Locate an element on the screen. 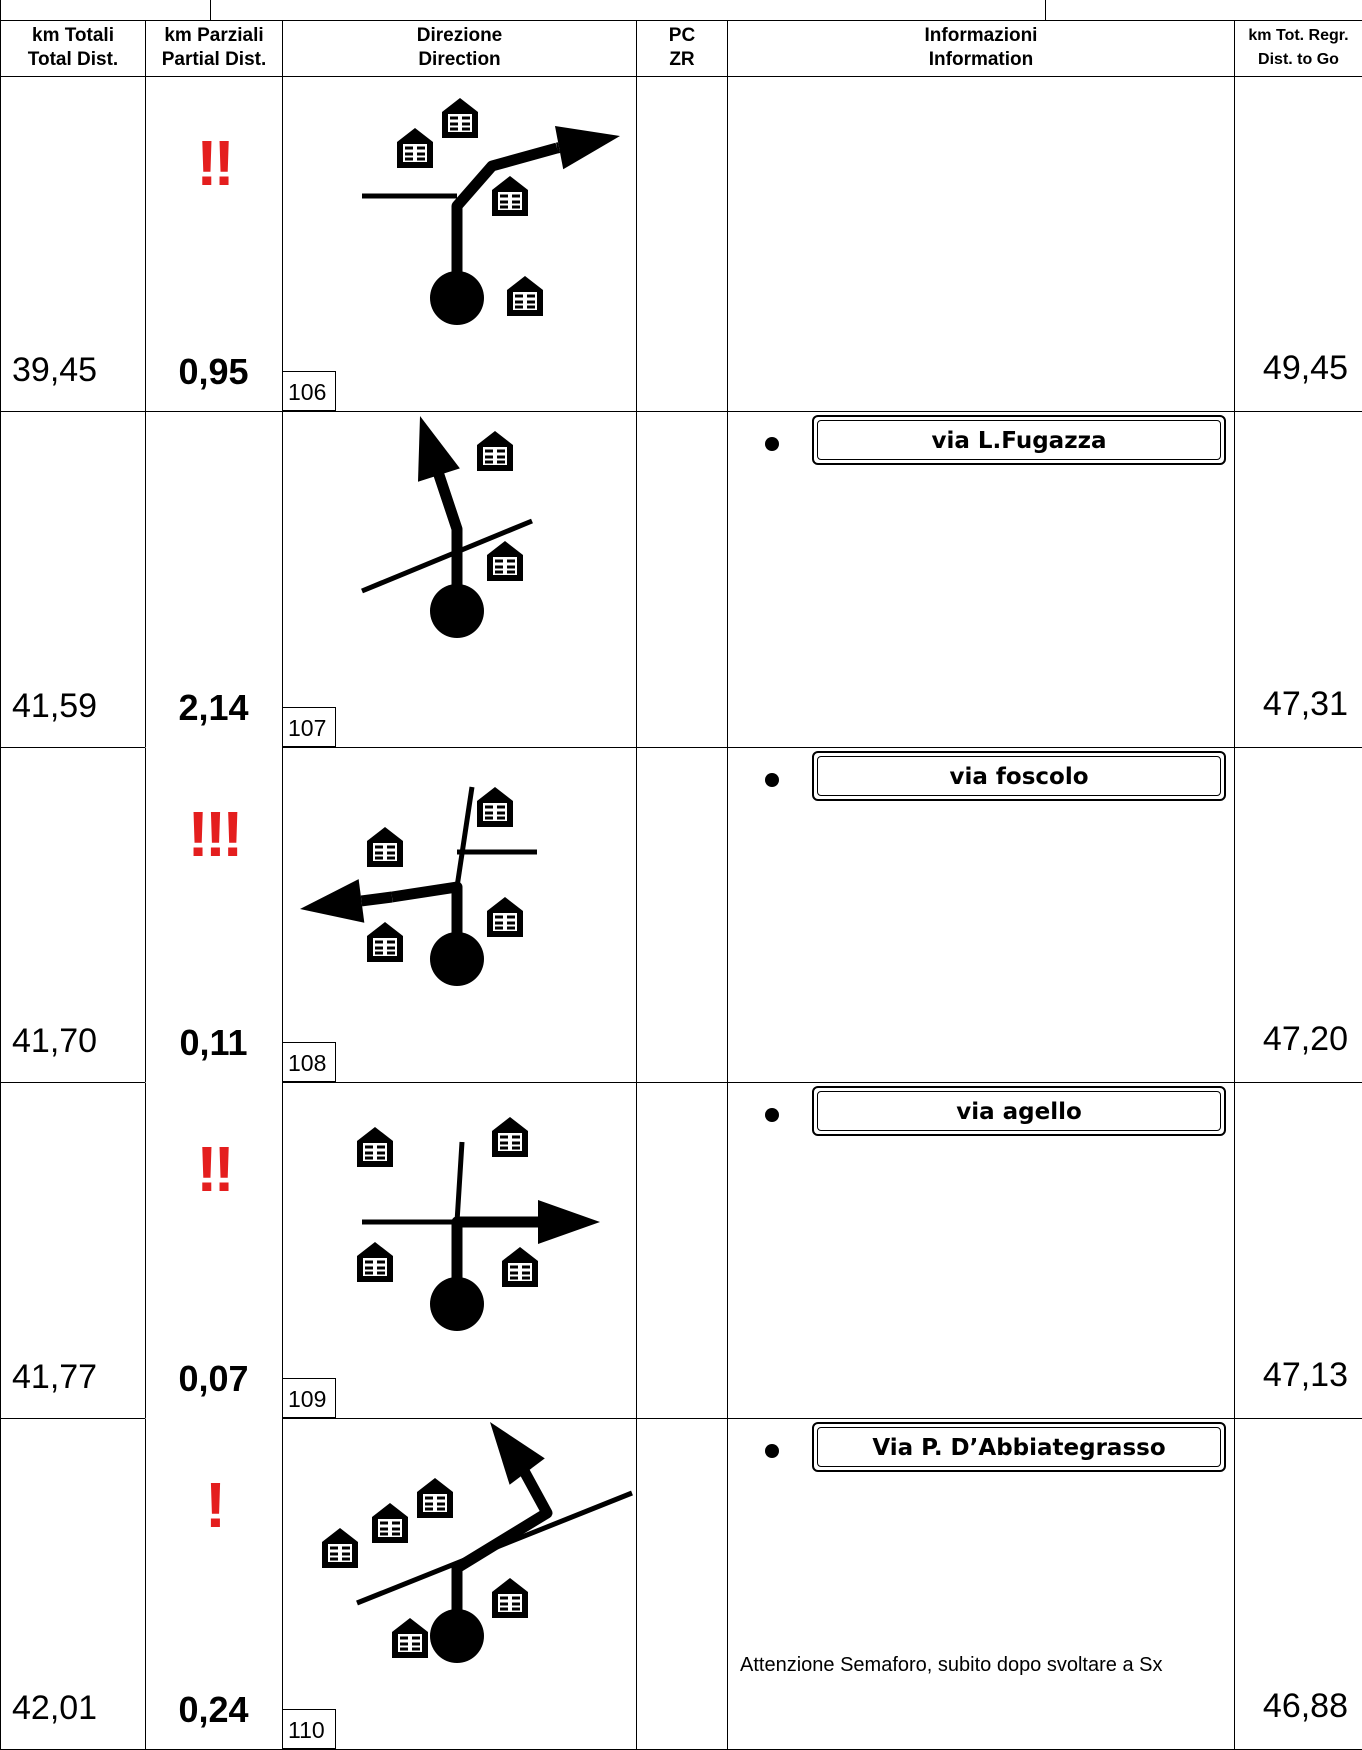 The width and height of the screenshot is (1362, 1750). street-name: via foscolo is located at coordinates (1019, 776).